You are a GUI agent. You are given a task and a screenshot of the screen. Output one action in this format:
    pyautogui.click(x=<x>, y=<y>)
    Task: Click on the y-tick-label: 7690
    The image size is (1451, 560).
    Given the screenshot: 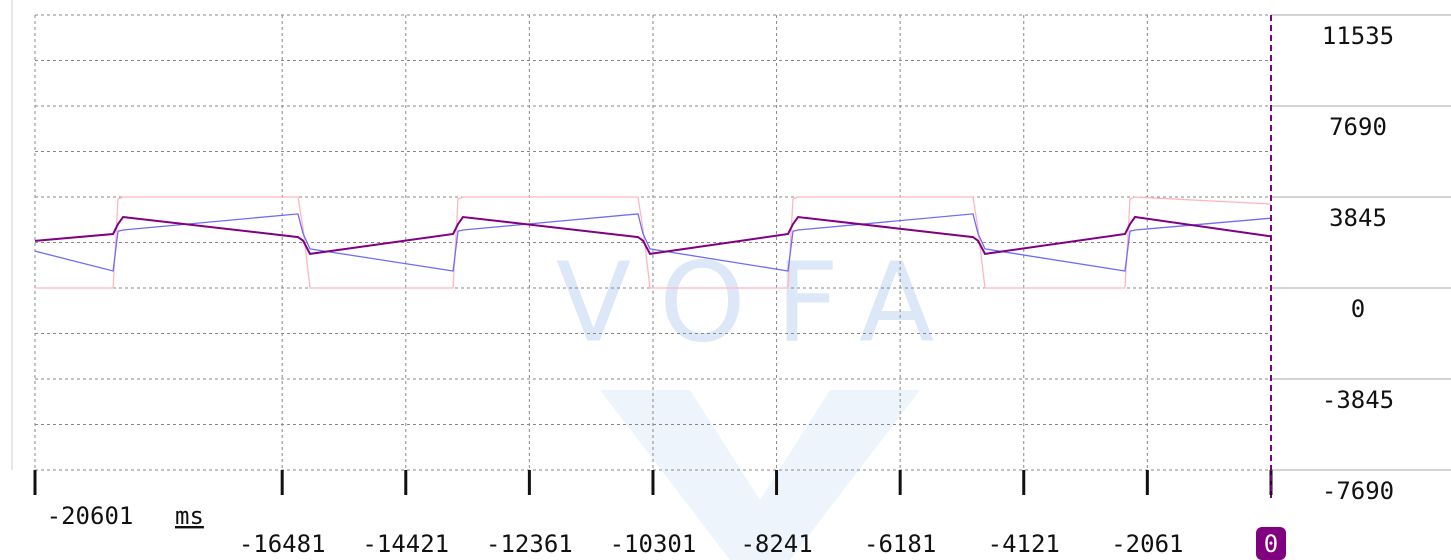 What is the action you would take?
    pyautogui.click(x=1358, y=127)
    